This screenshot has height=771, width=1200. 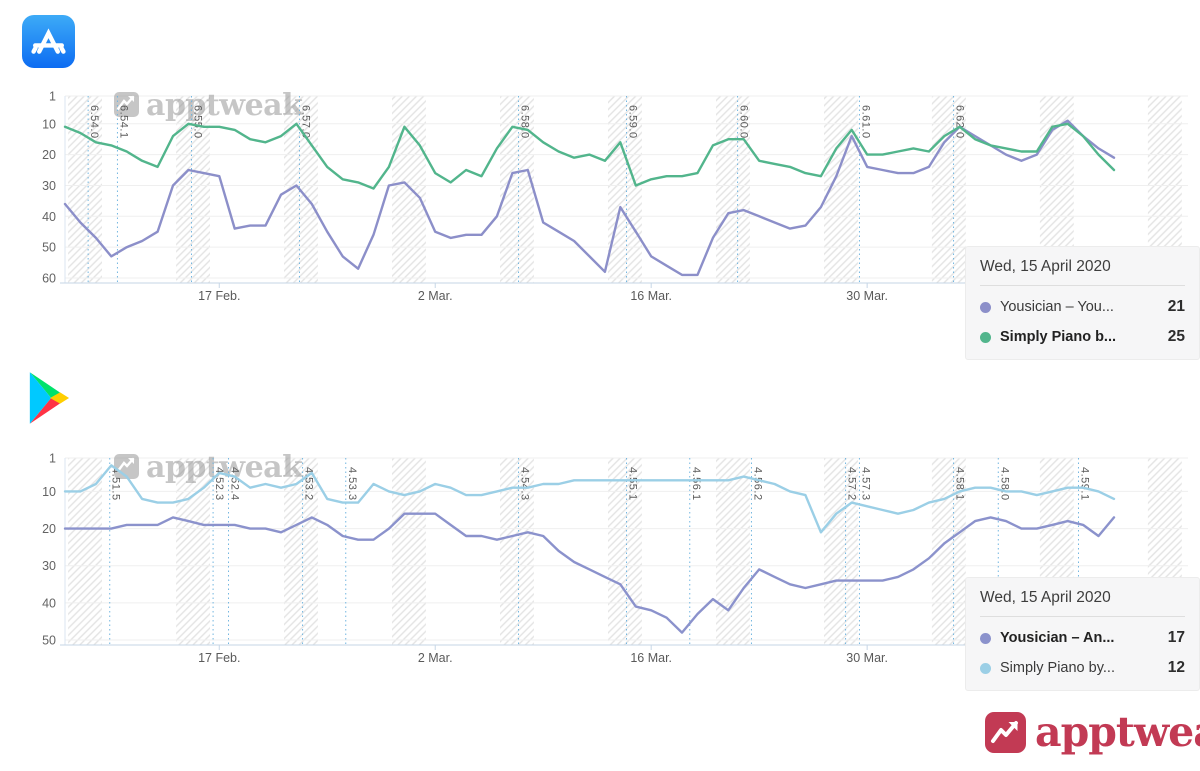 I want to click on y-tick-label: 60, so click(x=49, y=279).